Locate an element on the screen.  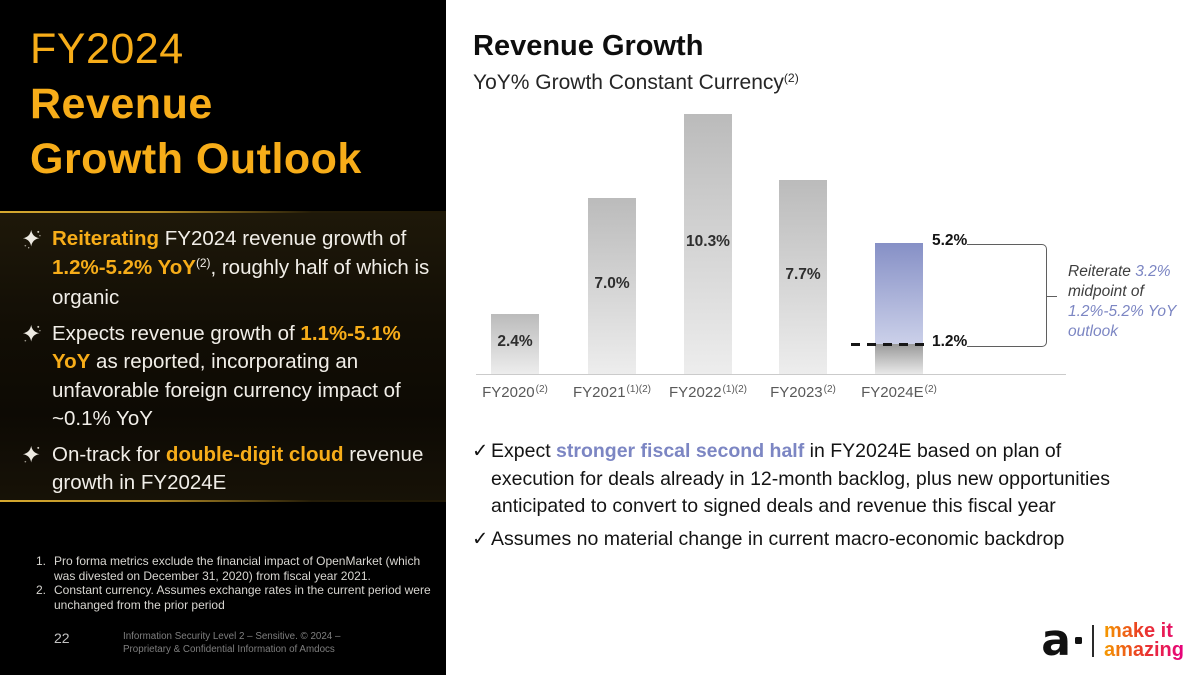
bar-value-label: 10.3% is located at coordinates (708, 241).